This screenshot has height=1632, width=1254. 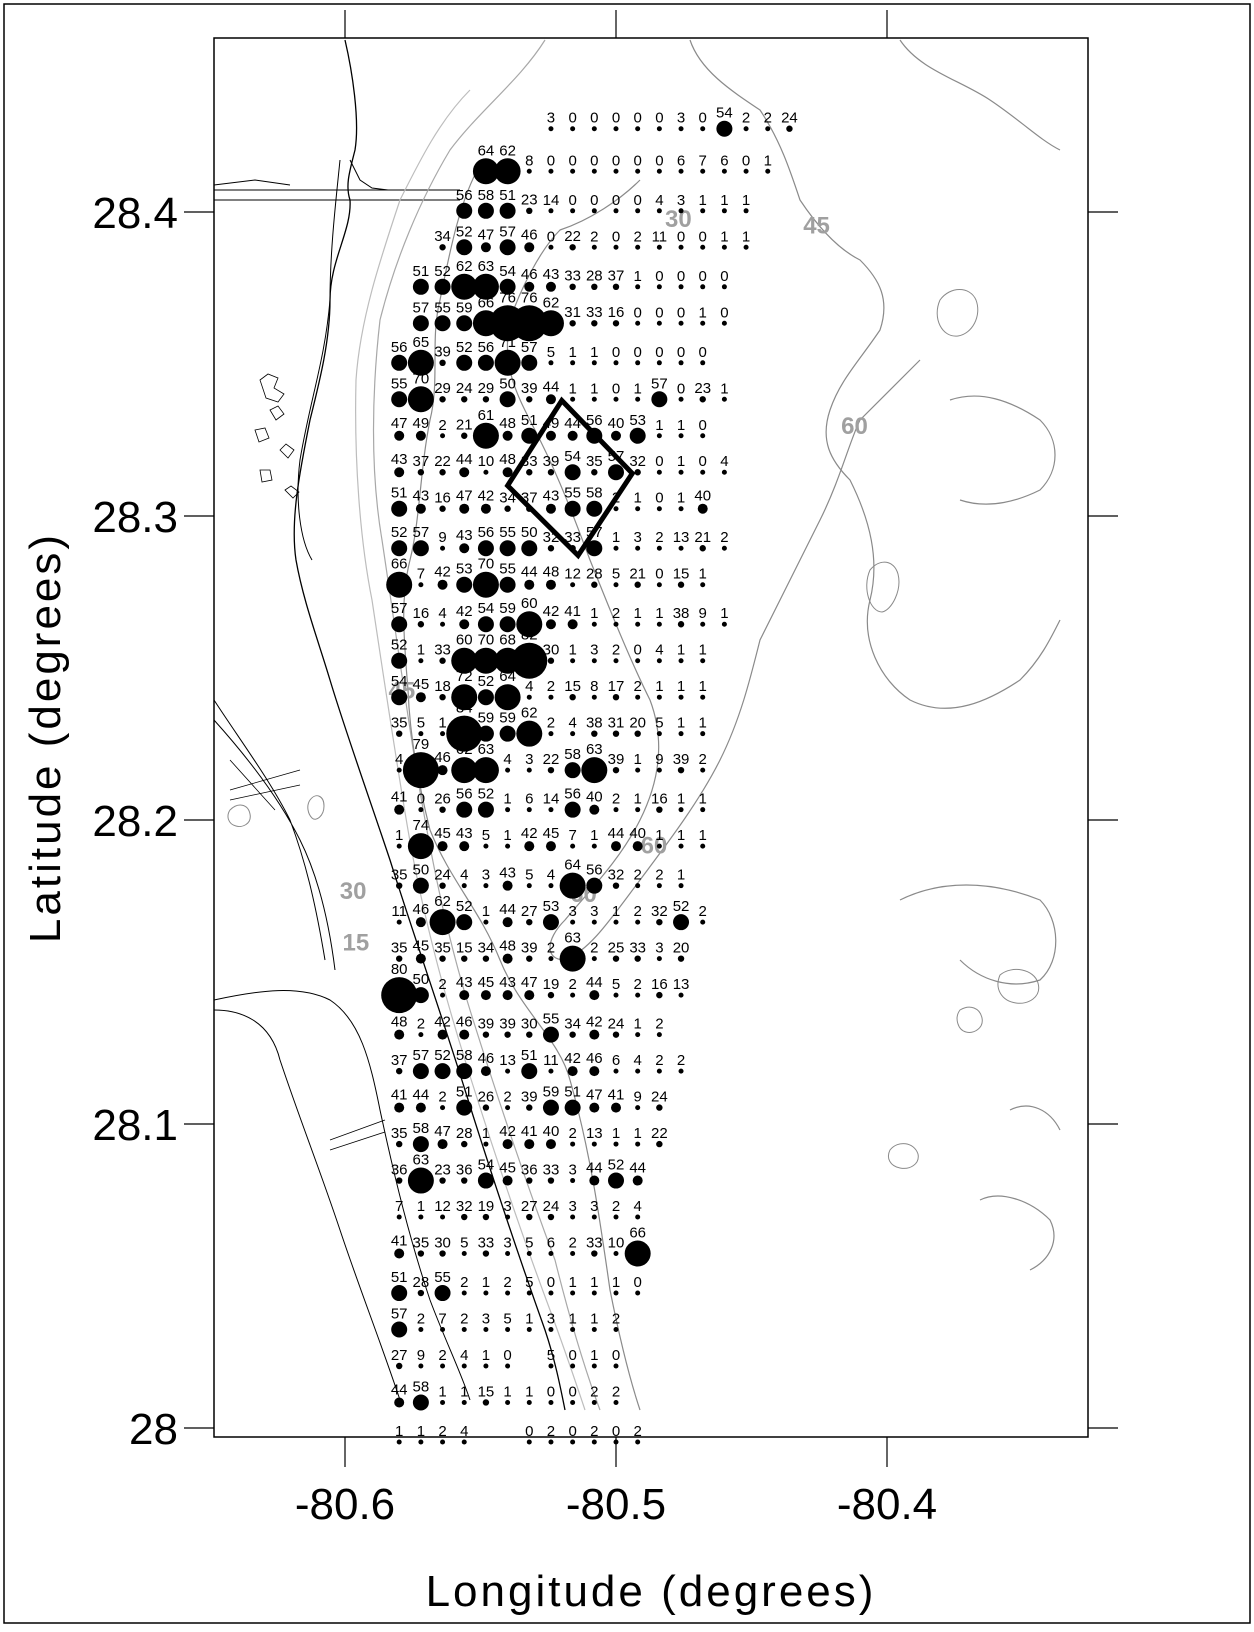 What do you see at coordinates (724, 113) in the screenshot?
I see `station-value: 54` at bounding box center [724, 113].